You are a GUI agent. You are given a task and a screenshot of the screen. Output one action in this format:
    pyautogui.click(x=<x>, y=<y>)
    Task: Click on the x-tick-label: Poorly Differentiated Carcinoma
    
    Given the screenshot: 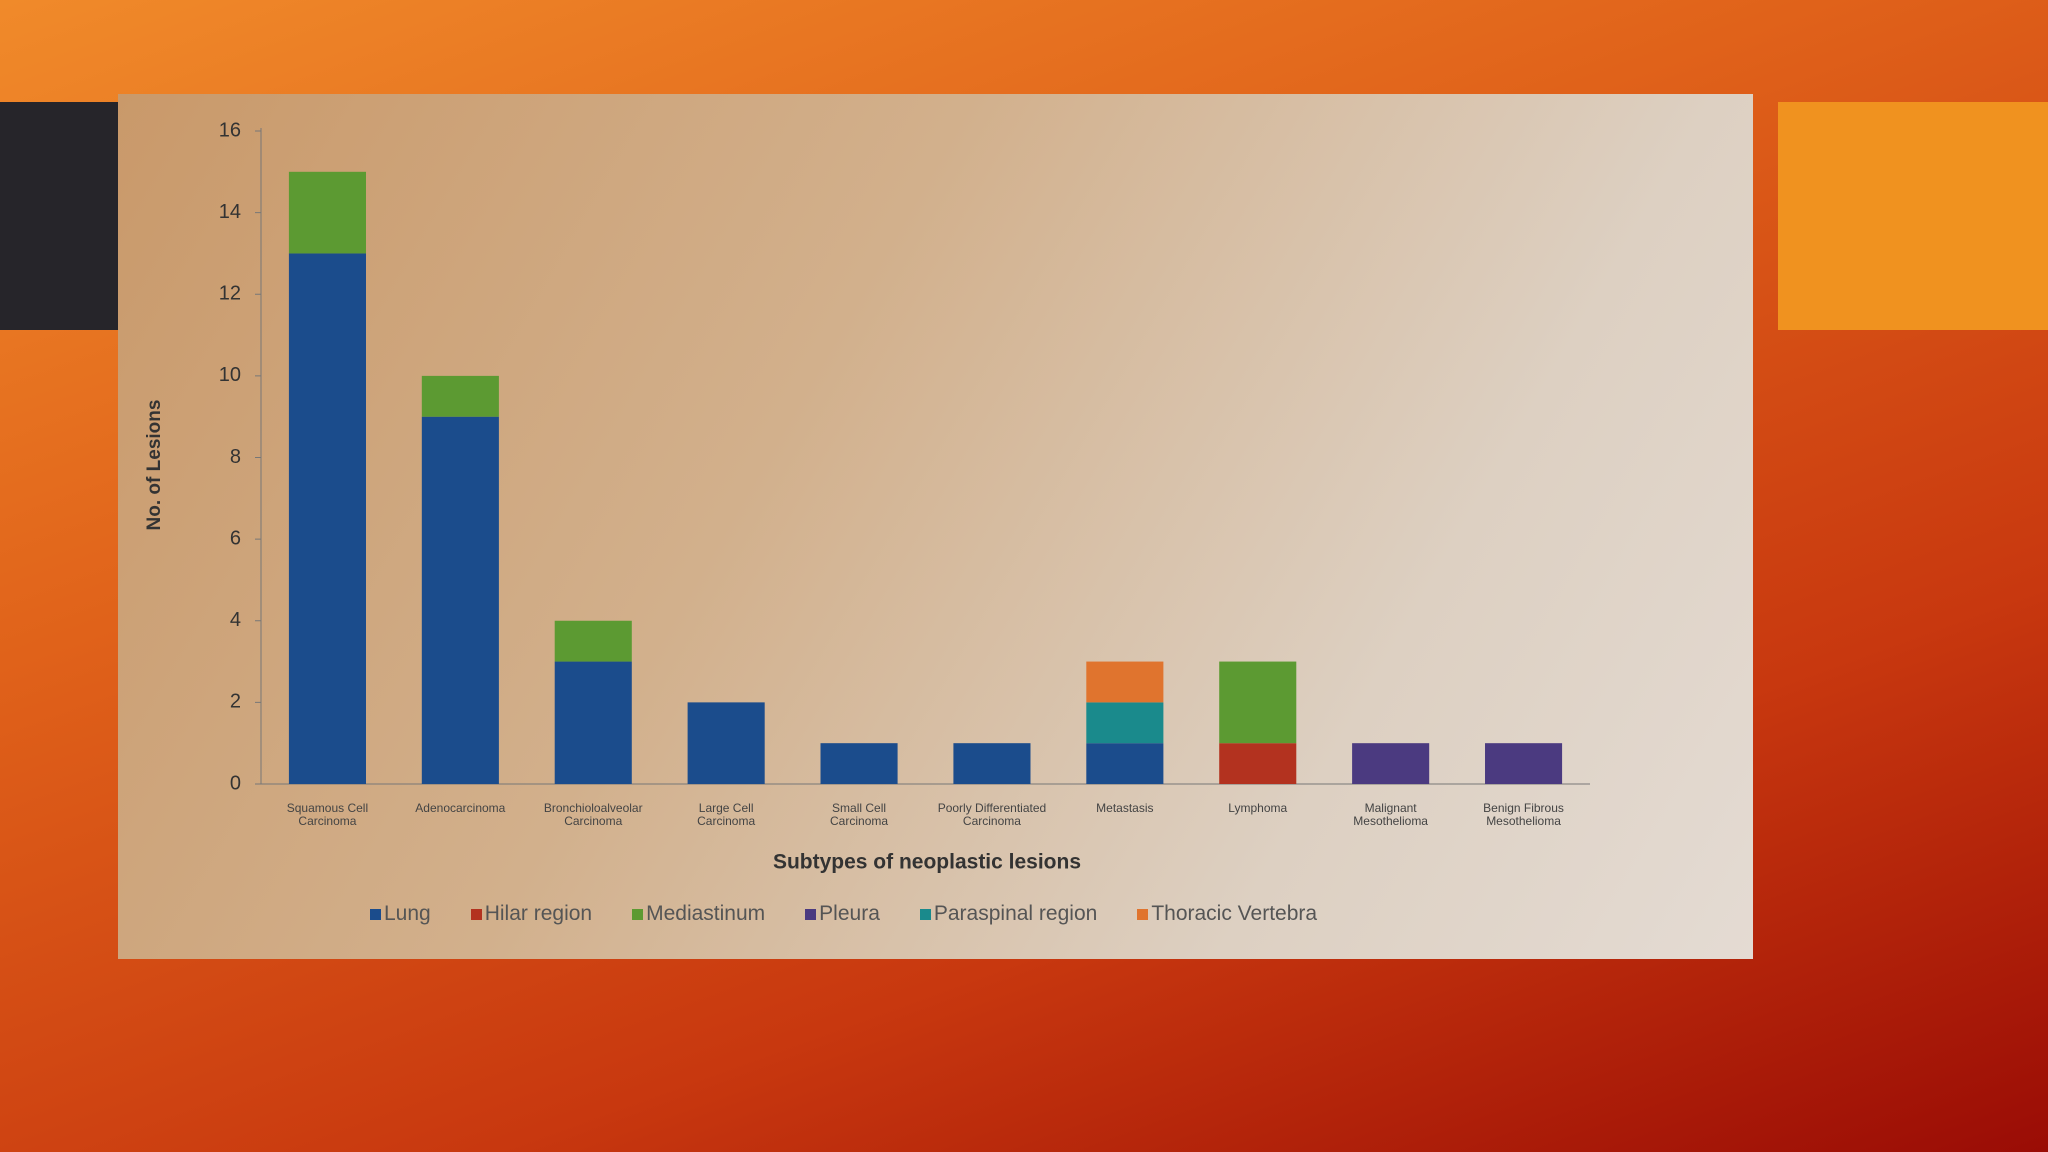 What is the action you would take?
    pyautogui.click(x=992, y=814)
    